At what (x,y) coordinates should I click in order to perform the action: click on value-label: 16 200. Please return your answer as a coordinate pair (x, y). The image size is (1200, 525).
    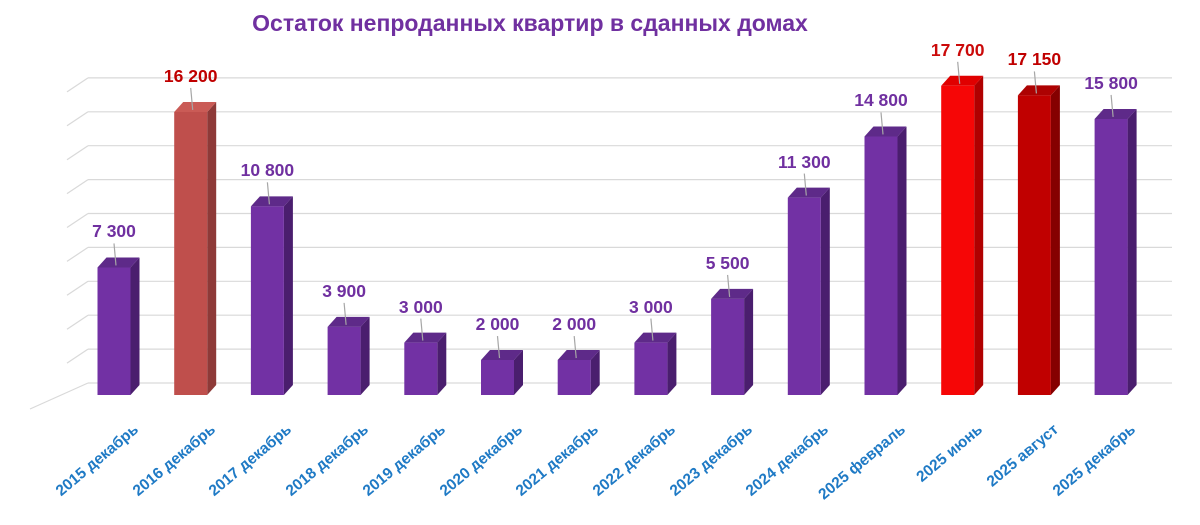
    Looking at the image, I should click on (190, 75).